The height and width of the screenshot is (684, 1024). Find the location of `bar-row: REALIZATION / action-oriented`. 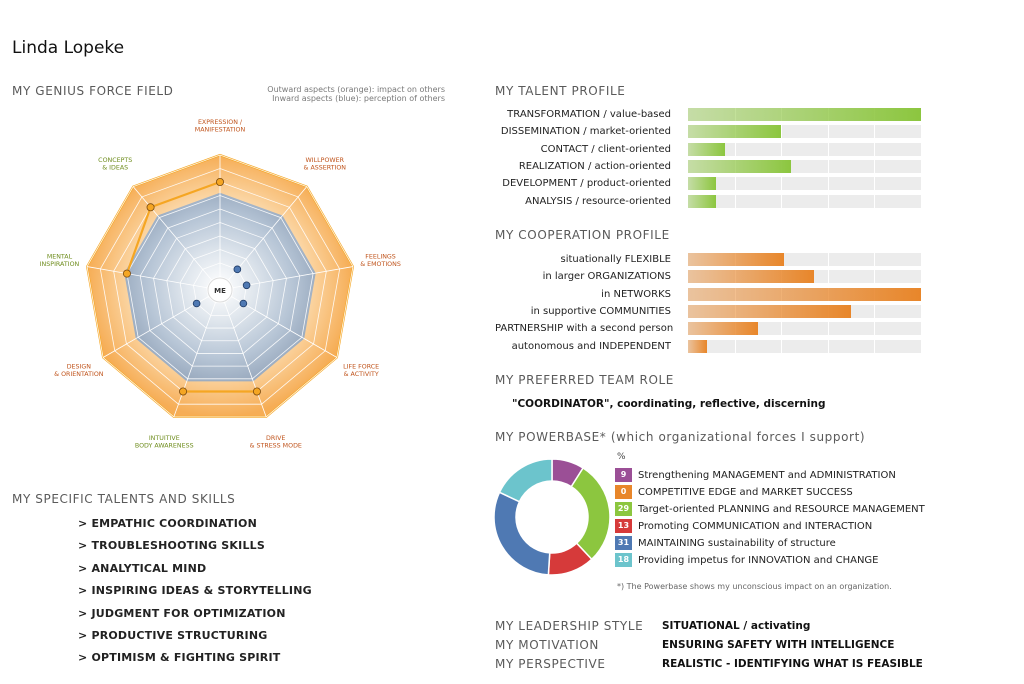

bar-row: REALIZATION / action-oriented is located at coordinates (710, 166).